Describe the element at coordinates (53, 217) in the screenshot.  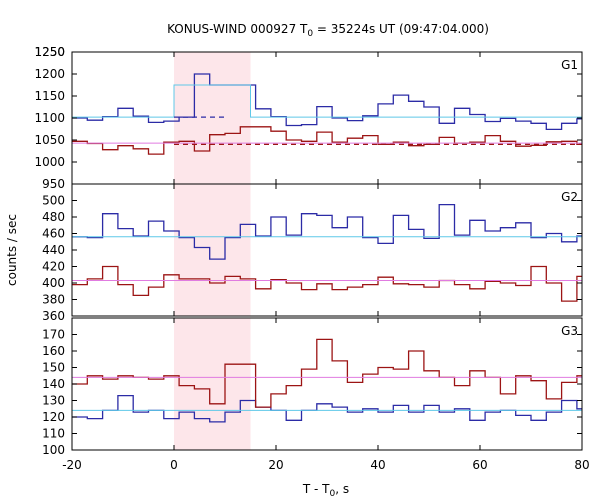
I see `y-tick-label: 480` at that location.